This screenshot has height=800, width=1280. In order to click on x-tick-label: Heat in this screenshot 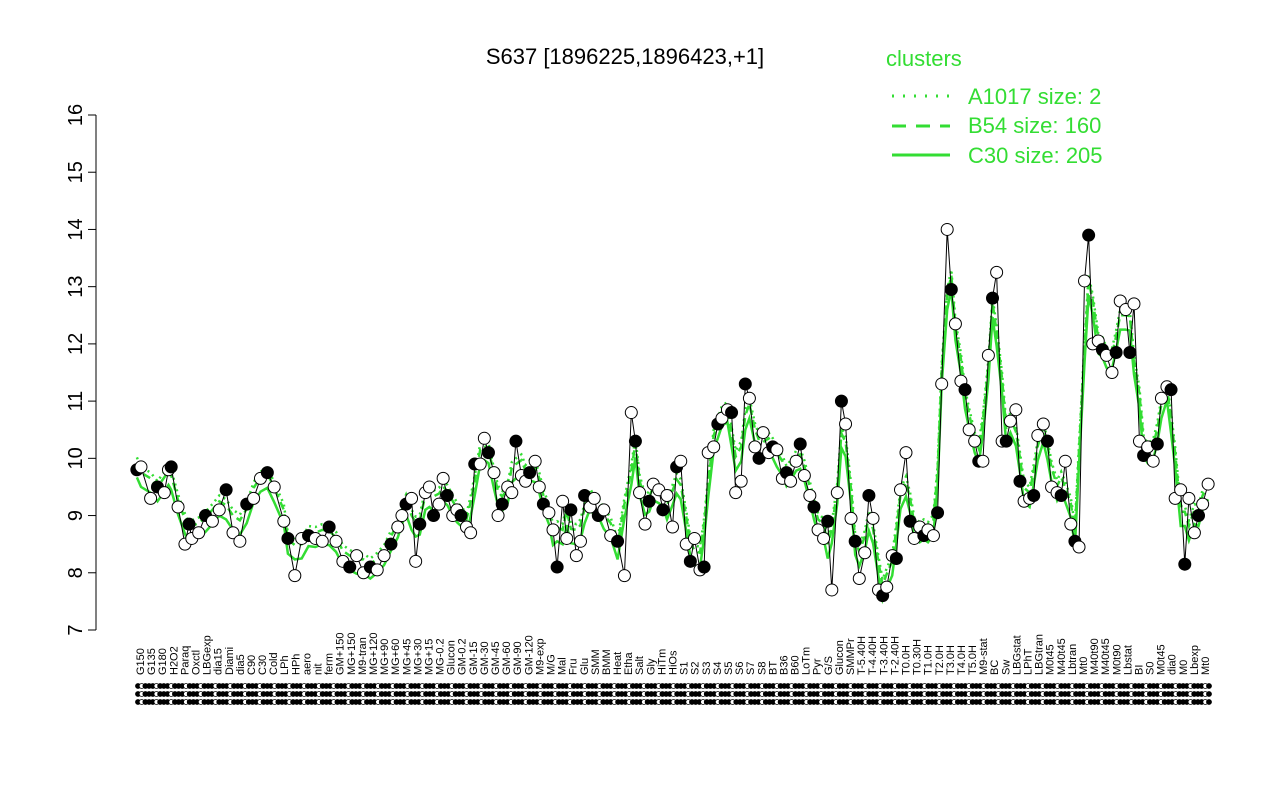, I will do `click(618, 663)`.